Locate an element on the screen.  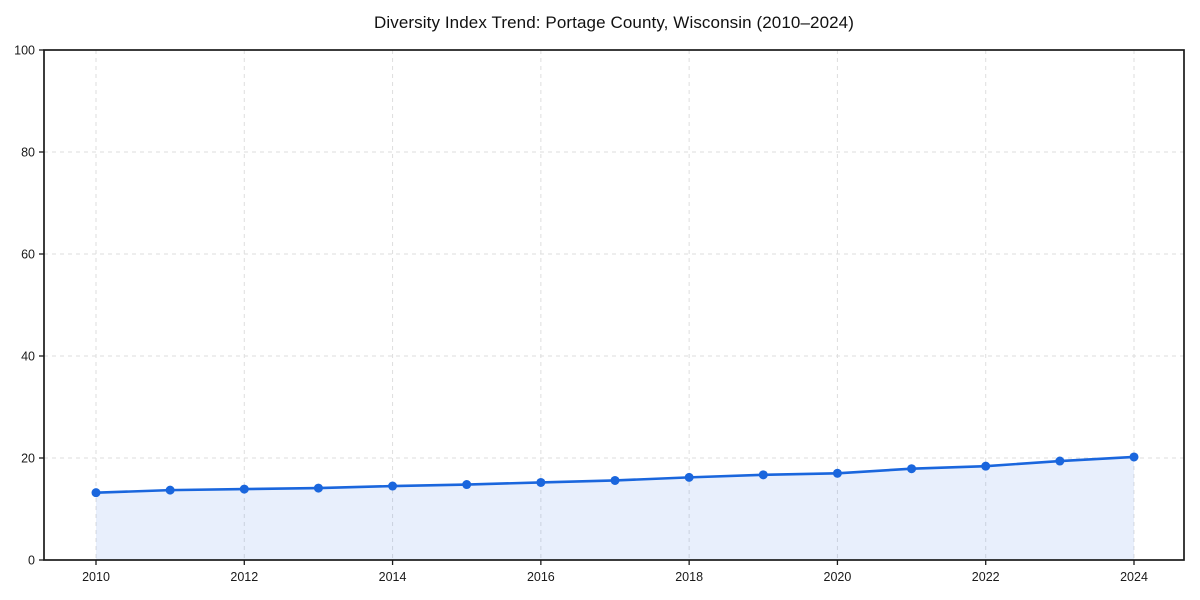
y-axis-tick-label: 20 is located at coordinates (28, 459).